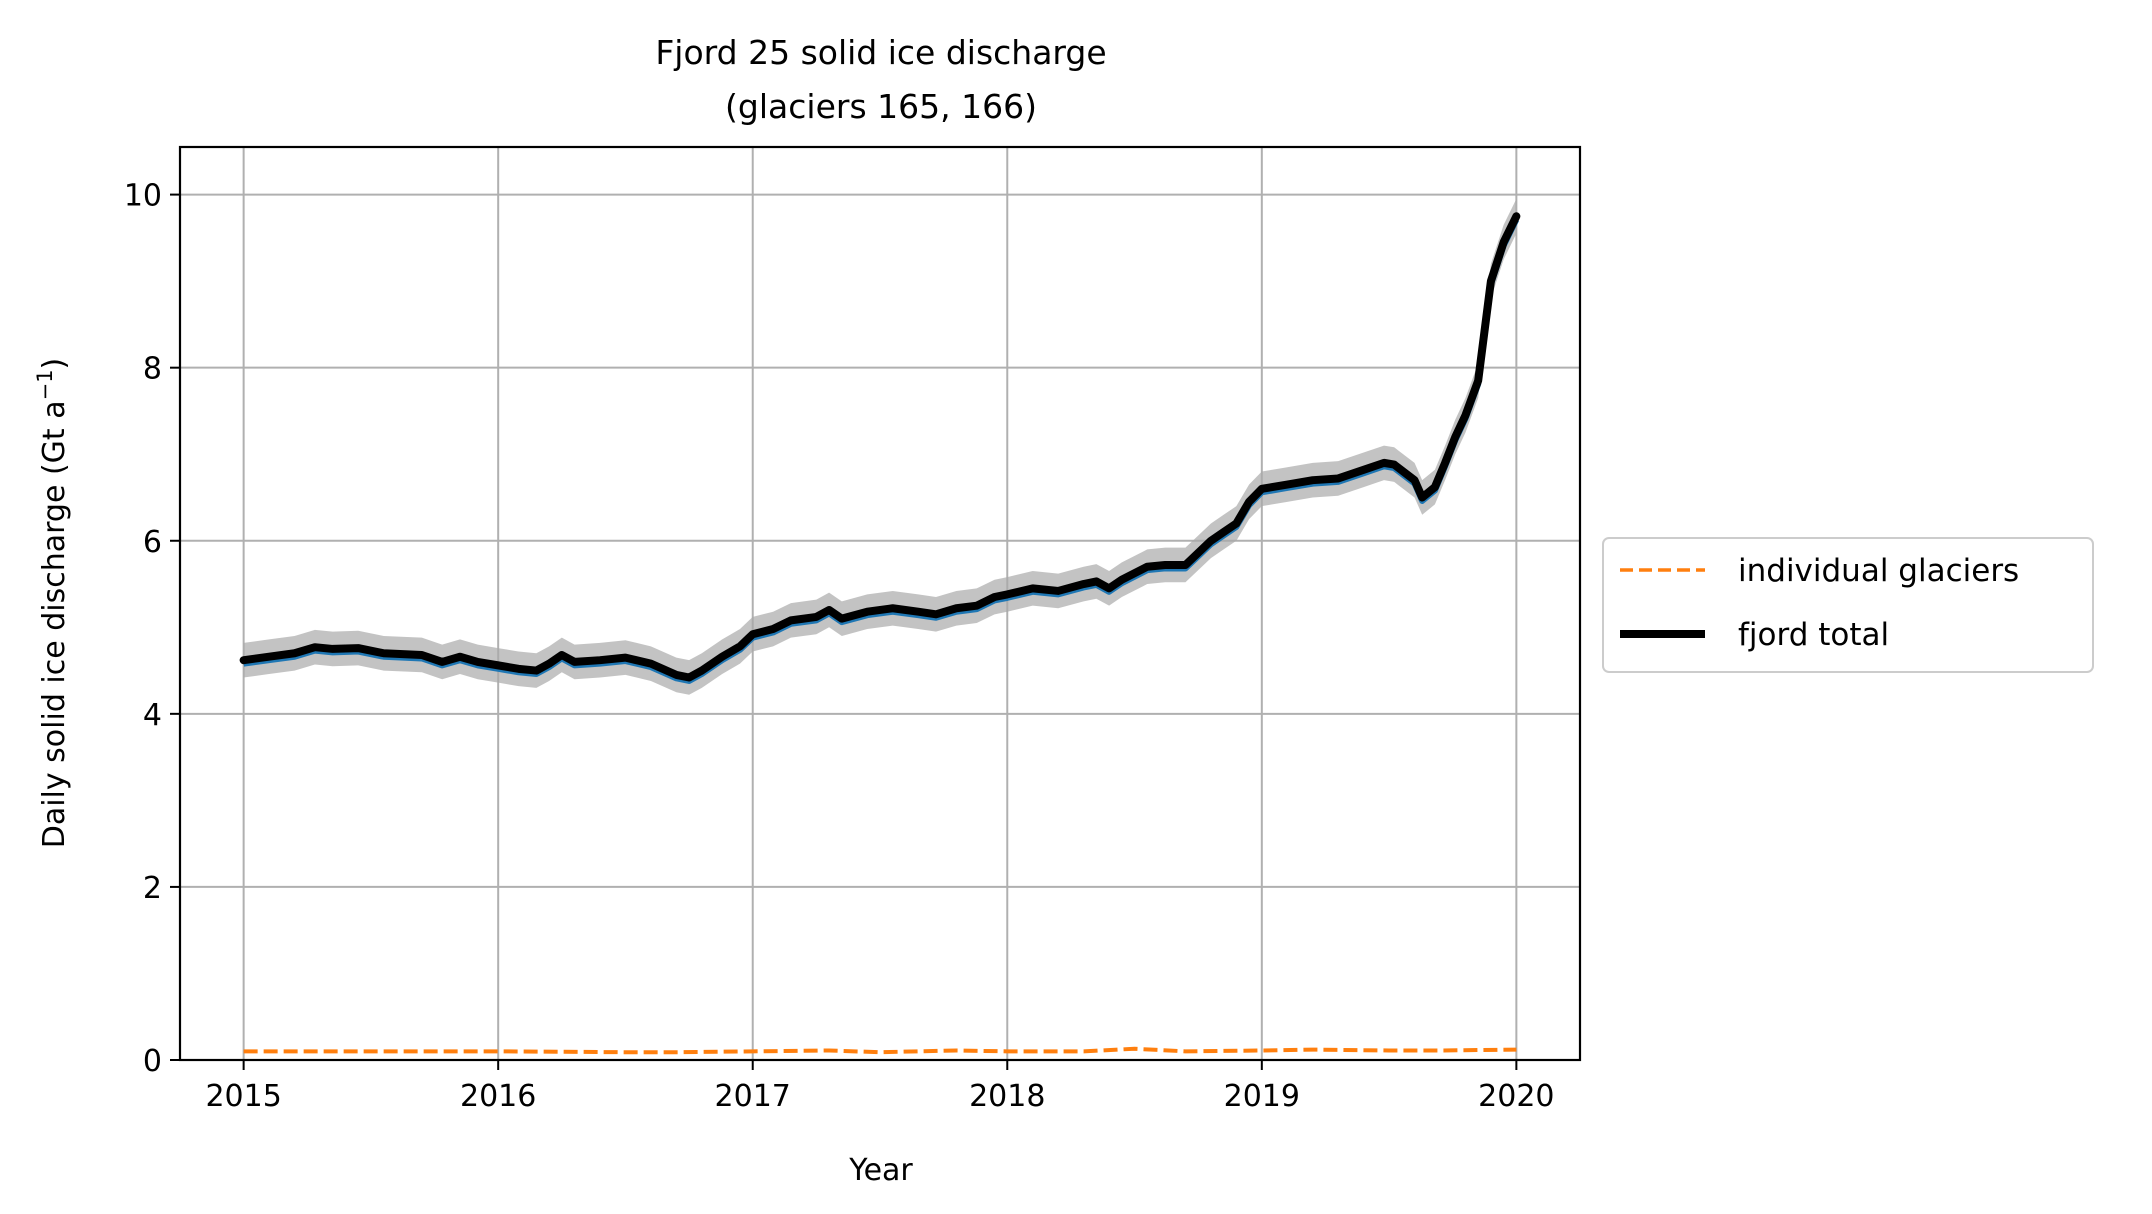 This screenshot has height=1214, width=2152. What do you see at coordinates (1813, 635) in the screenshot?
I see `legend-label-fjord-total: fjord total` at bounding box center [1813, 635].